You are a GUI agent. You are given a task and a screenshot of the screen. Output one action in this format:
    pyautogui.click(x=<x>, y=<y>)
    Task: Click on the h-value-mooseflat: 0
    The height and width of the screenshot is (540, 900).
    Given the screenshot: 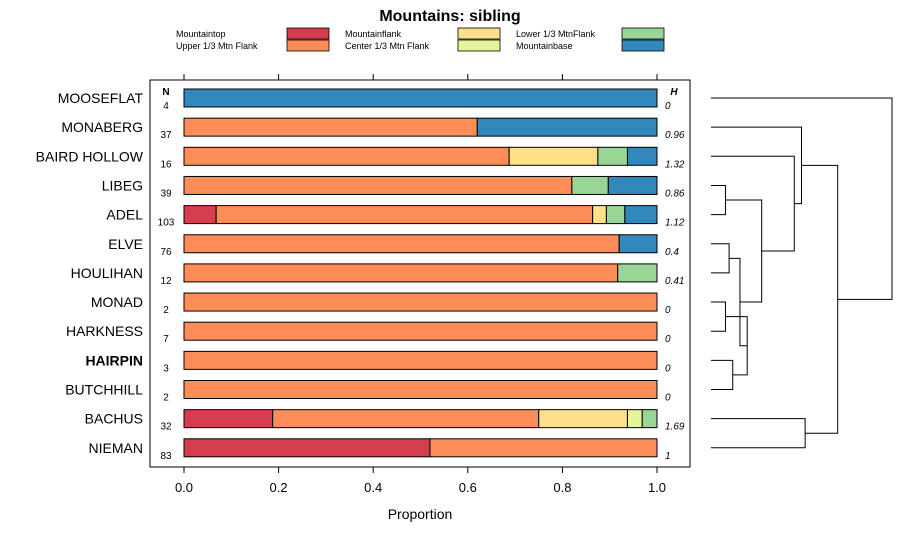 What is the action you would take?
    pyautogui.click(x=668, y=106)
    